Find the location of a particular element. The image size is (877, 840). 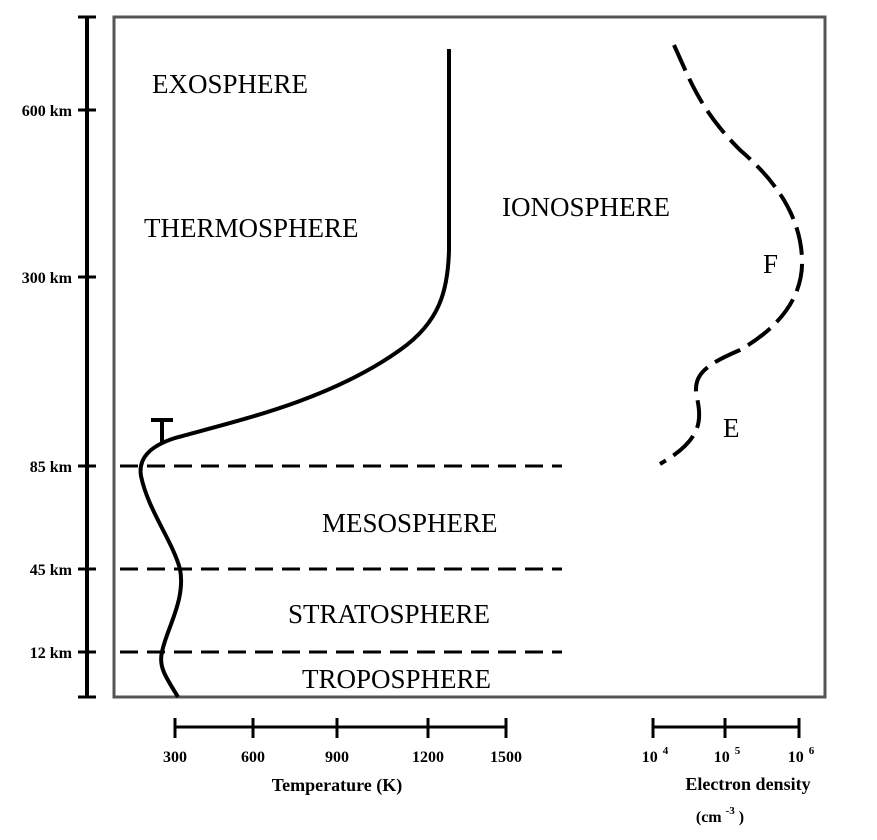

altitude-label-45: 45 km is located at coordinates (51, 570).